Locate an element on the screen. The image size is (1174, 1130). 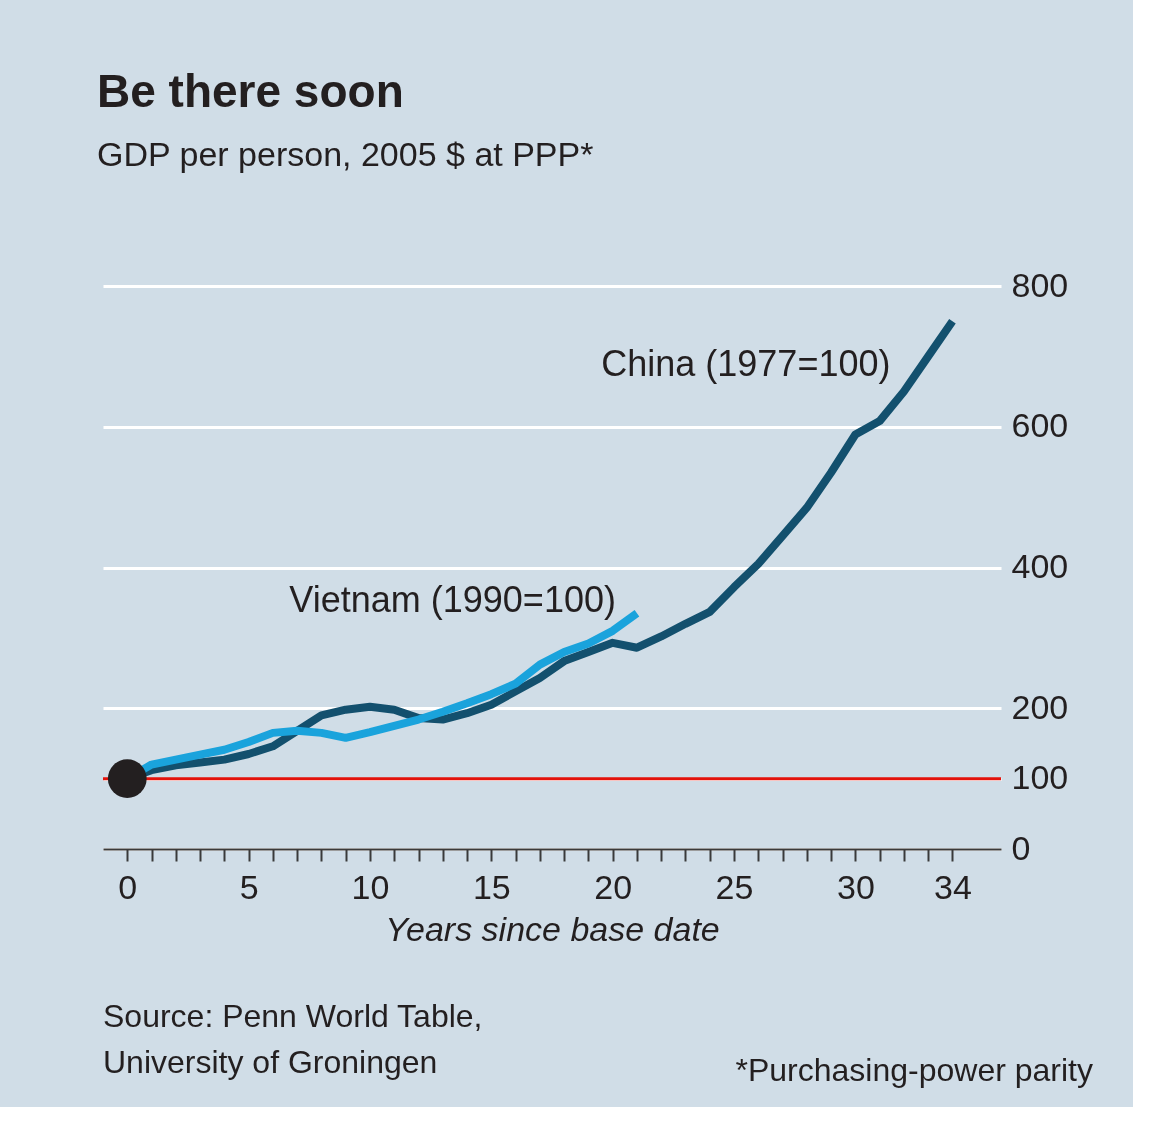
y-tick-label: 200 is located at coordinates (1040, 706).